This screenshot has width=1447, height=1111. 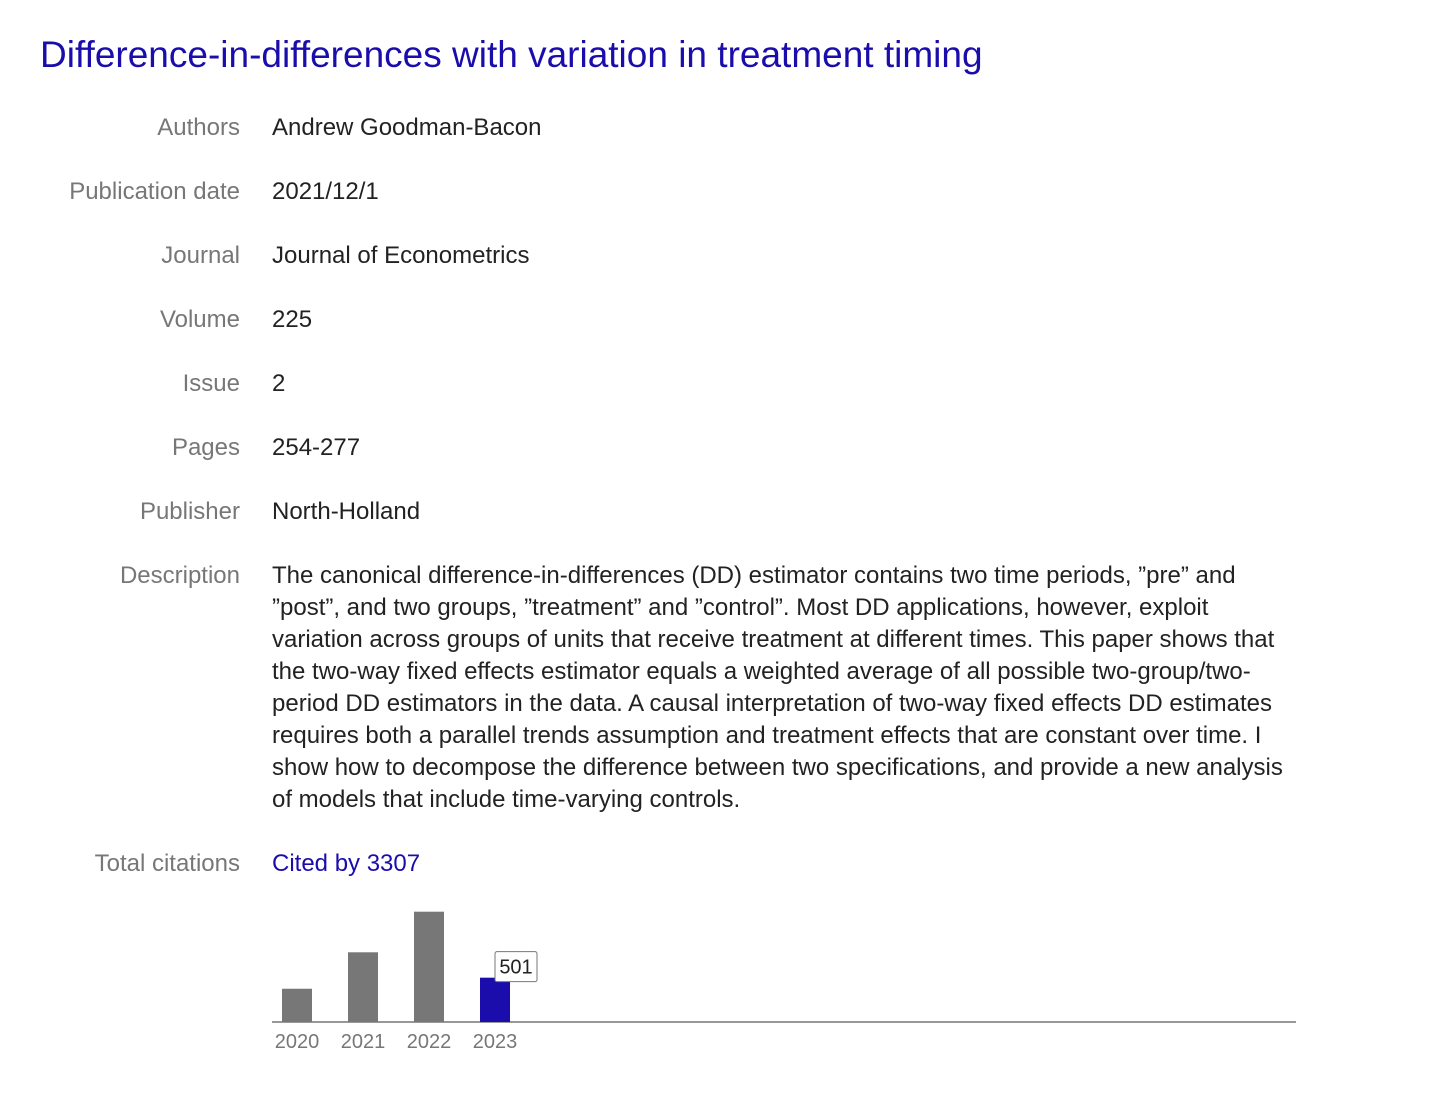 I want to click on journal-label: Journal, so click(x=200, y=255).